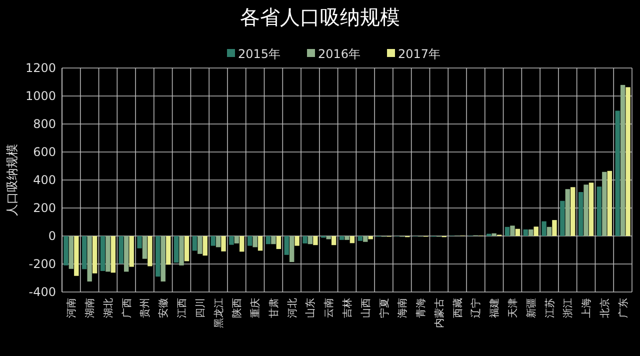  I want to click on x-tick-label: 广东, so click(623, 308).